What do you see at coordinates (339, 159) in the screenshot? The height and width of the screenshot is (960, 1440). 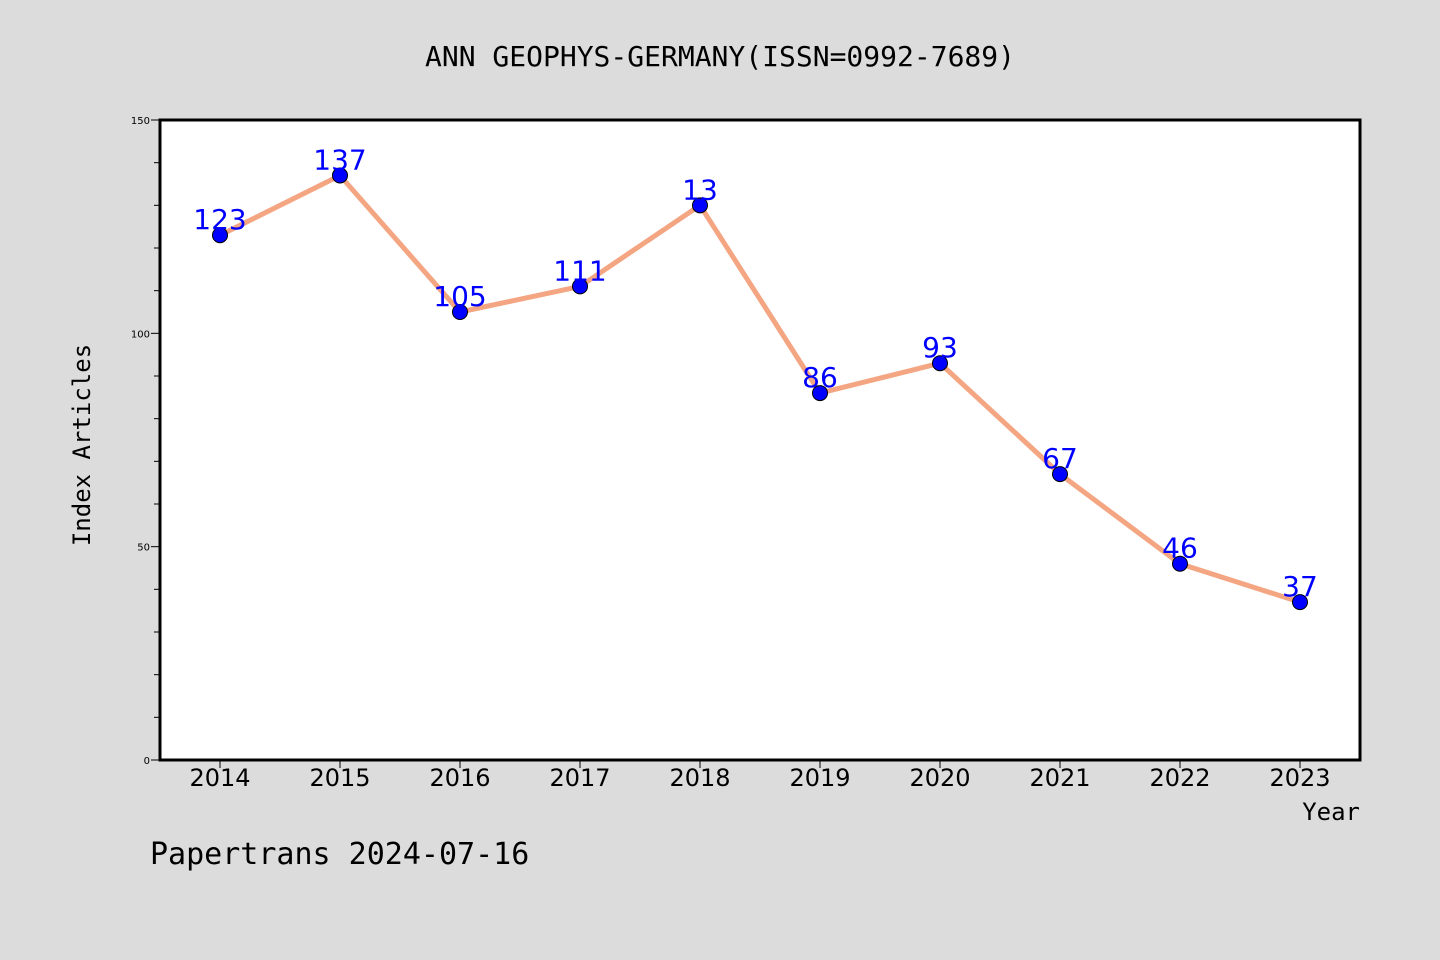 I see `data-label: 137` at bounding box center [339, 159].